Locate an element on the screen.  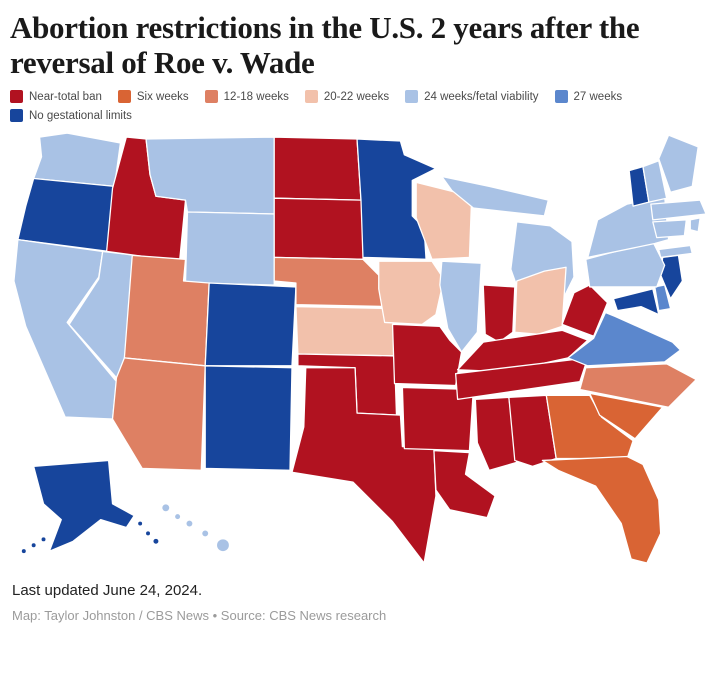
state-ar is located at coordinates (438, 419).